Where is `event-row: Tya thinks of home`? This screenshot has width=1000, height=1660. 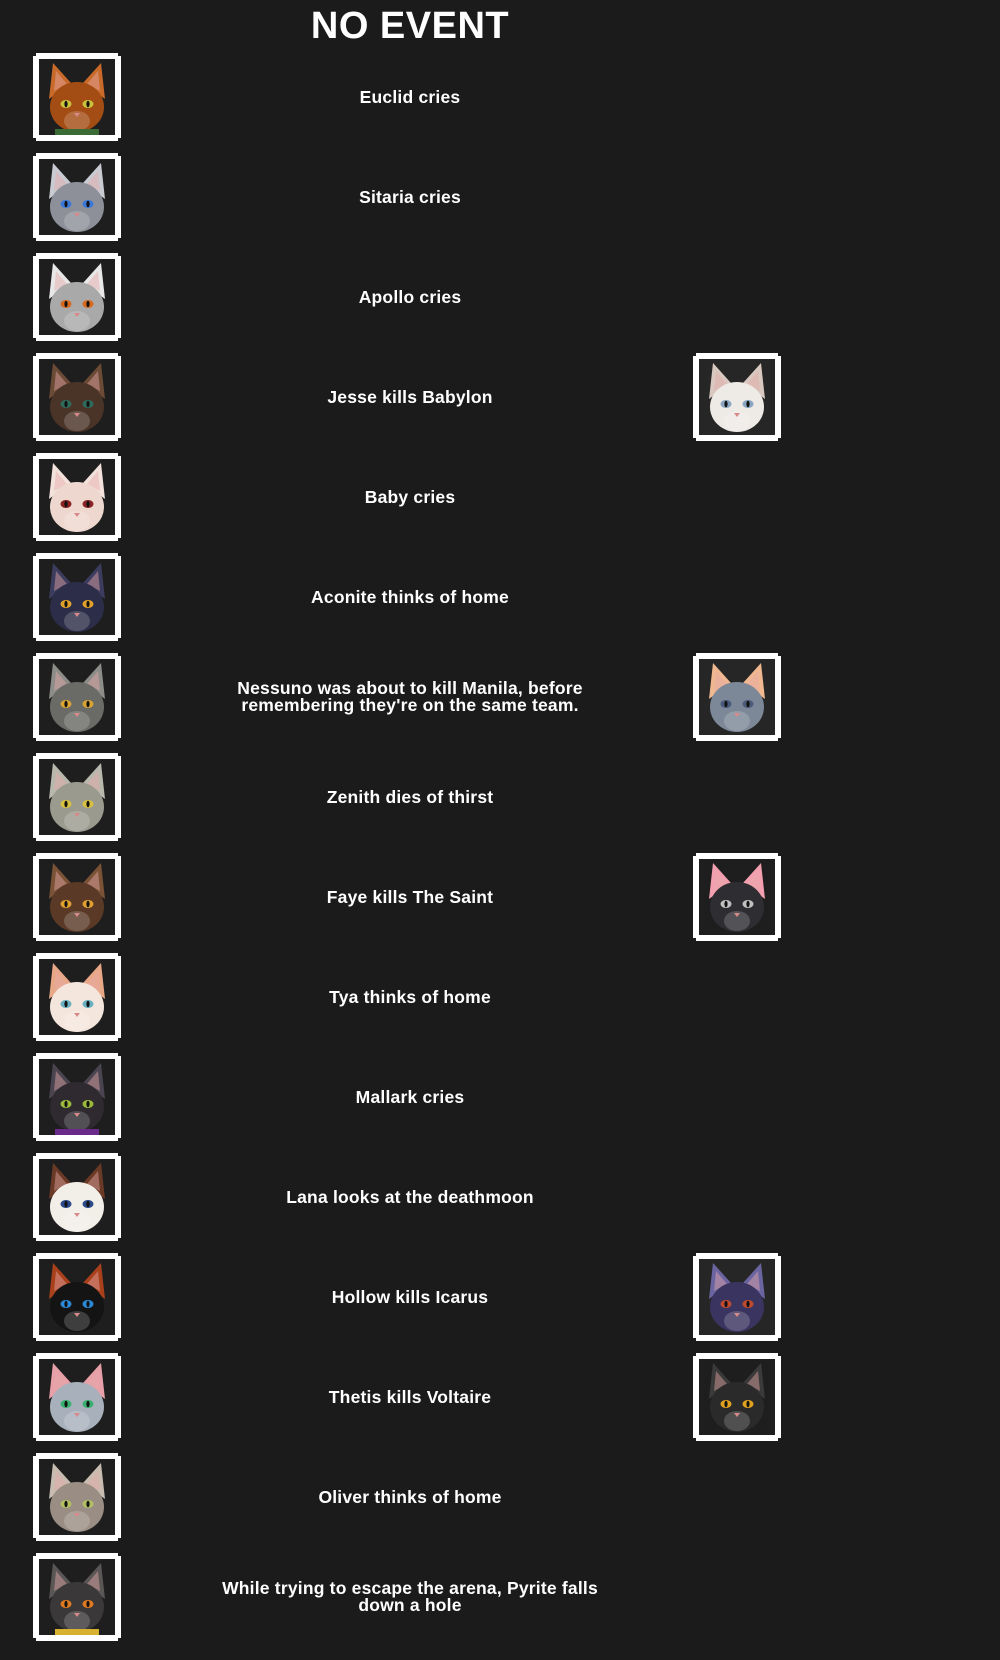 event-row: Tya thinks of home is located at coordinates (500, 1002).